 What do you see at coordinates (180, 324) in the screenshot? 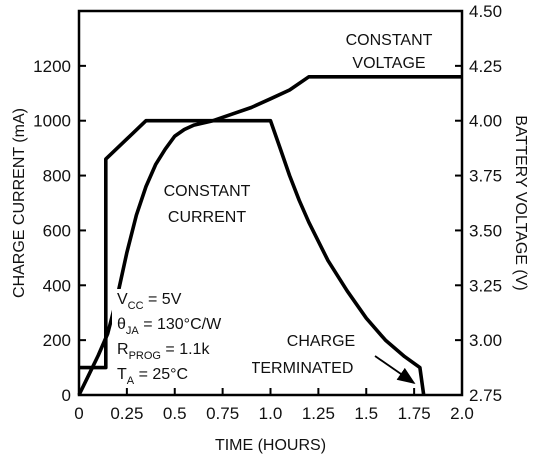
I see `condition-value: = 130°C/W` at bounding box center [180, 324].